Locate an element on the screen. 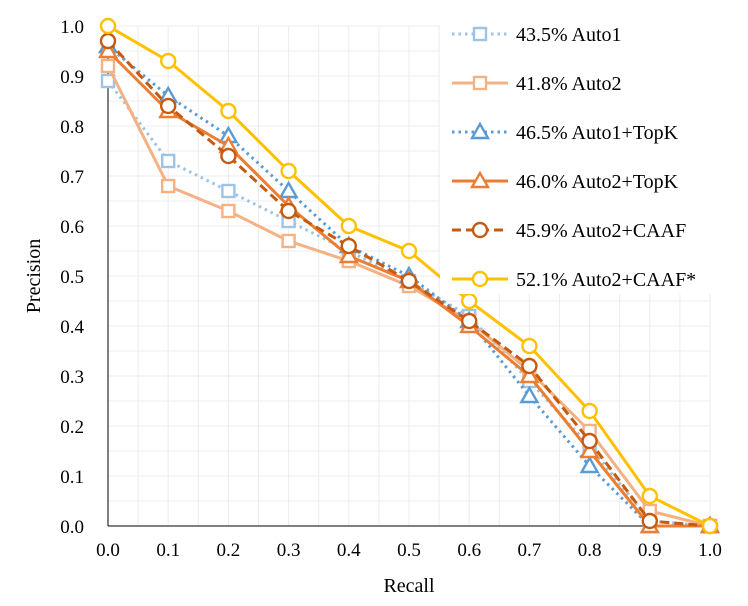  legend-item: 45.9% Auto2+CAAF is located at coordinates (569, 231).